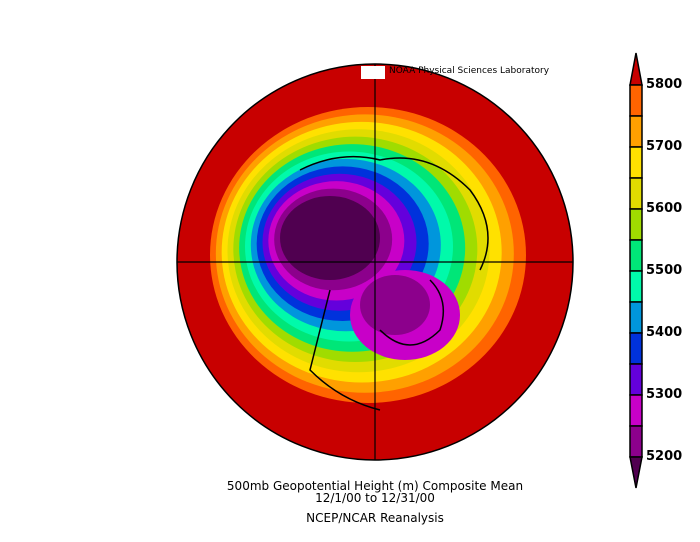 The height and width of the screenshot is (542, 700). Describe the element at coordinates (375, 498) in the screenshot. I see `caption-dates: 12/1/00 to 12/31/00` at that location.